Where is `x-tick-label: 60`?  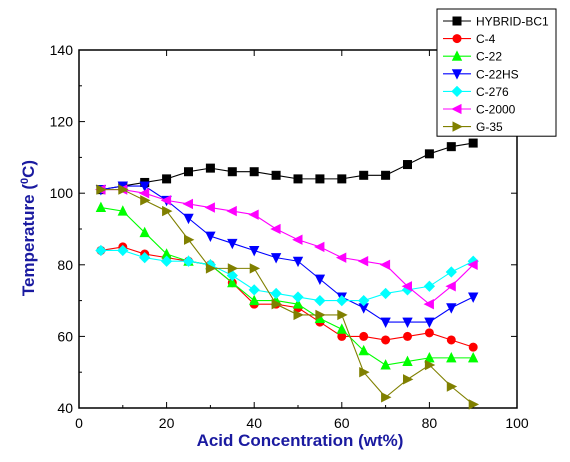 x-tick-label: 60 is located at coordinates (342, 423).